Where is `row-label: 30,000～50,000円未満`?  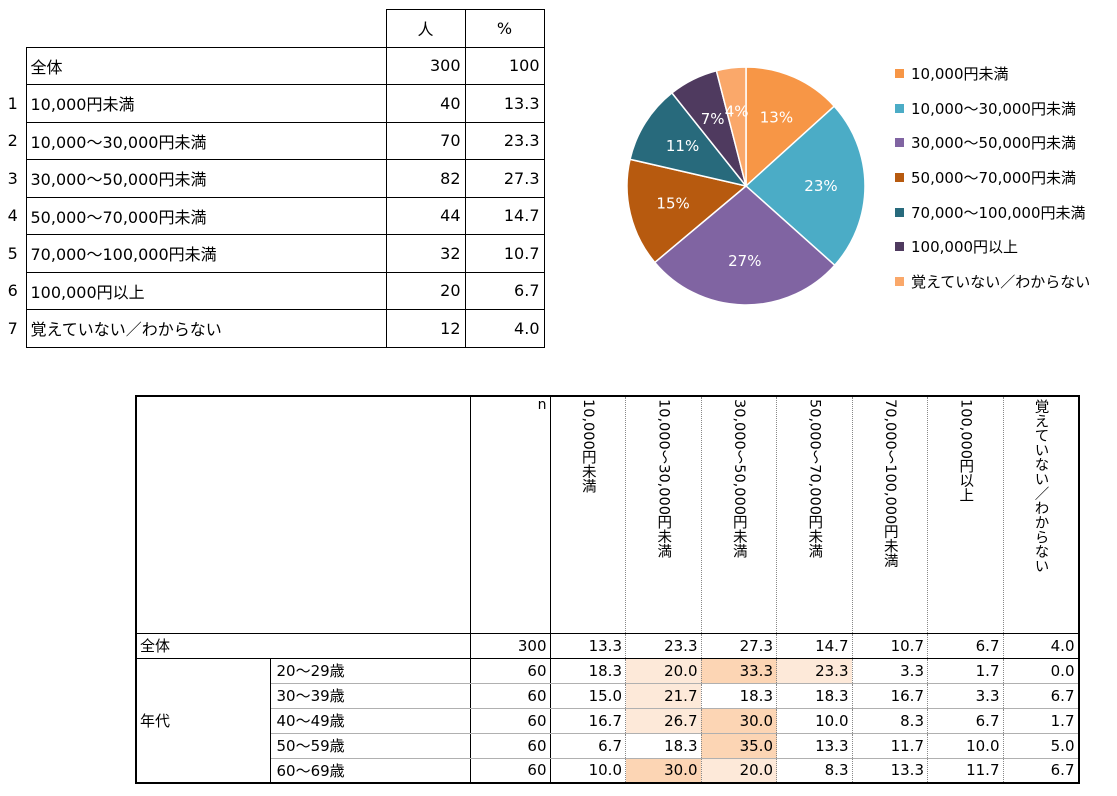
row-label: 30,000～50,000円未満 is located at coordinates (206, 178).